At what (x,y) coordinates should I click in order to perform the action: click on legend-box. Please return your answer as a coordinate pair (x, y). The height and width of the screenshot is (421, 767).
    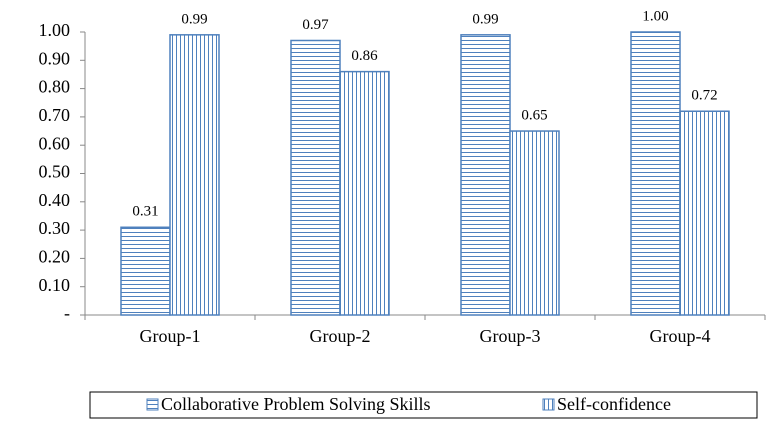
    Looking at the image, I should click on (423, 405).